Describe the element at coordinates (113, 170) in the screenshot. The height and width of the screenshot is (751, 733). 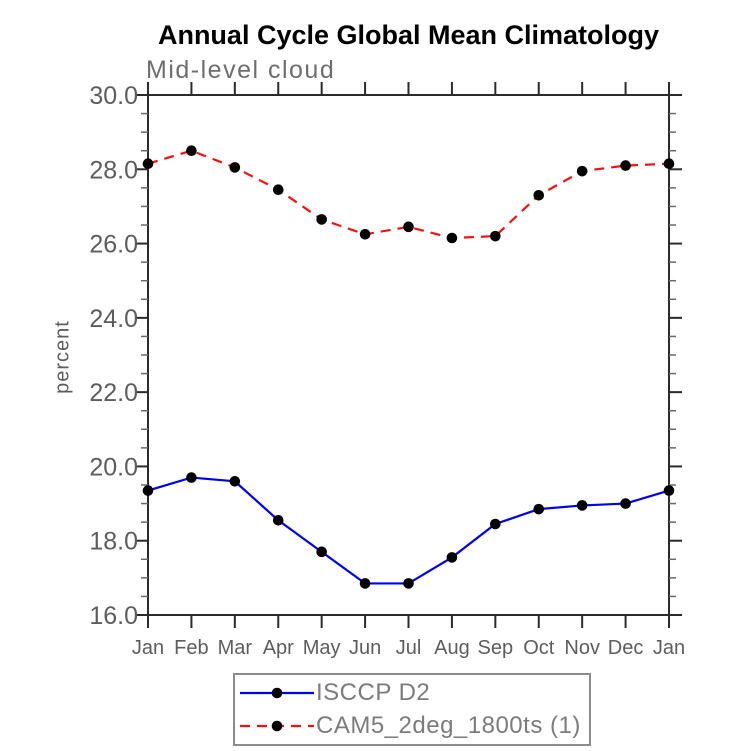
I see `y-tick-label: 28.0` at that location.